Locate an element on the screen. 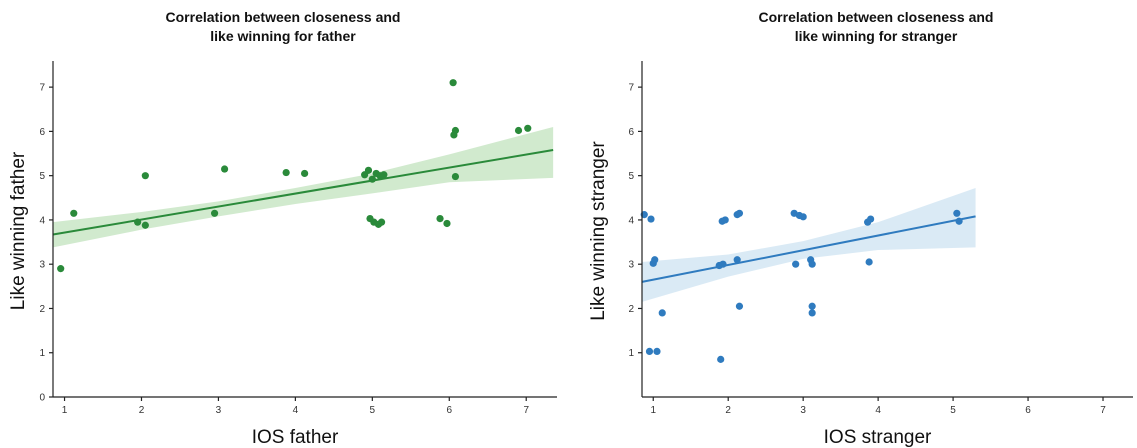 The height and width of the screenshot is (448, 1137). x-axis-label: IOS father is located at coordinates (295, 437).